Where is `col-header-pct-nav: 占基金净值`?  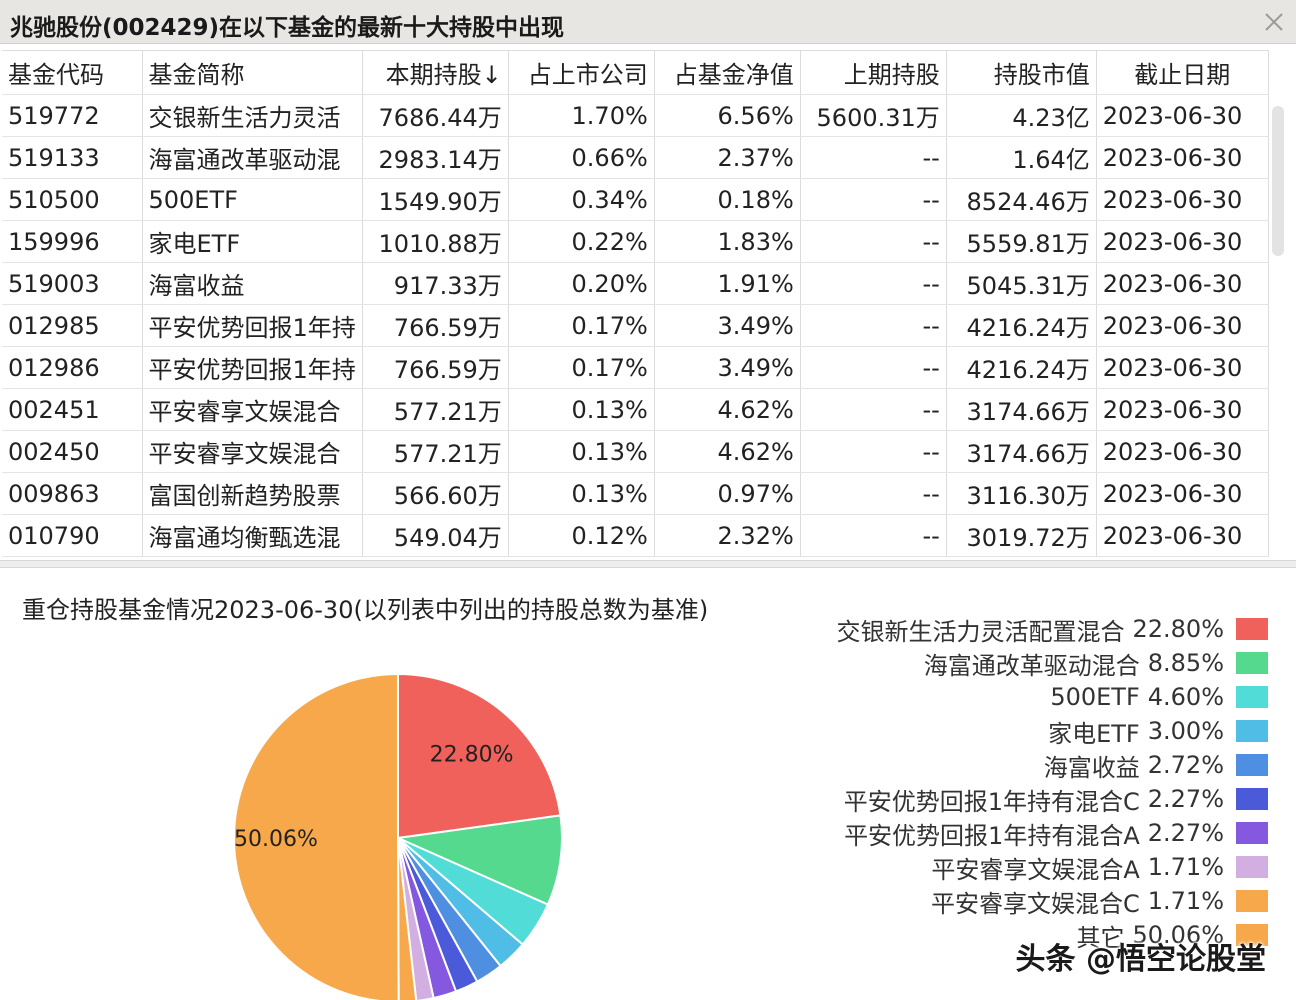
col-header-pct-nav: 占基金净值 is located at coordinates (727, 72).